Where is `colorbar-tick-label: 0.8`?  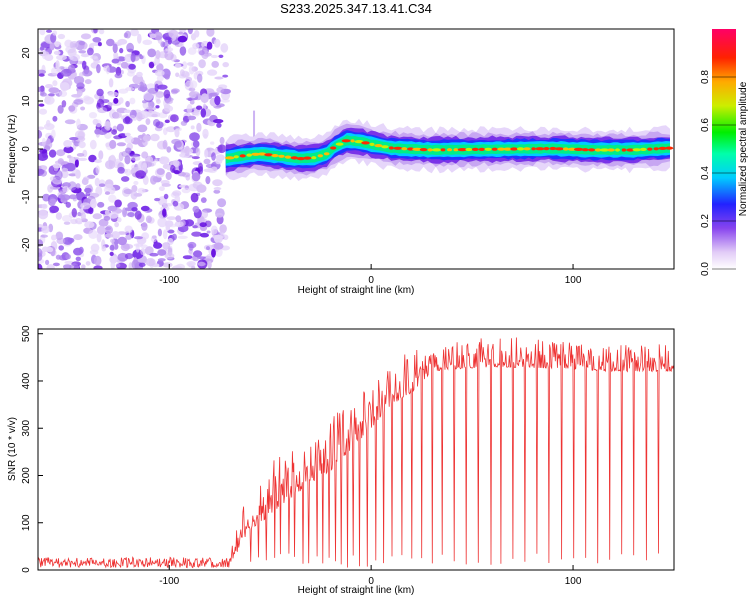
colorbar-tick-label: 0.8 is located at coordinates (705, 77).